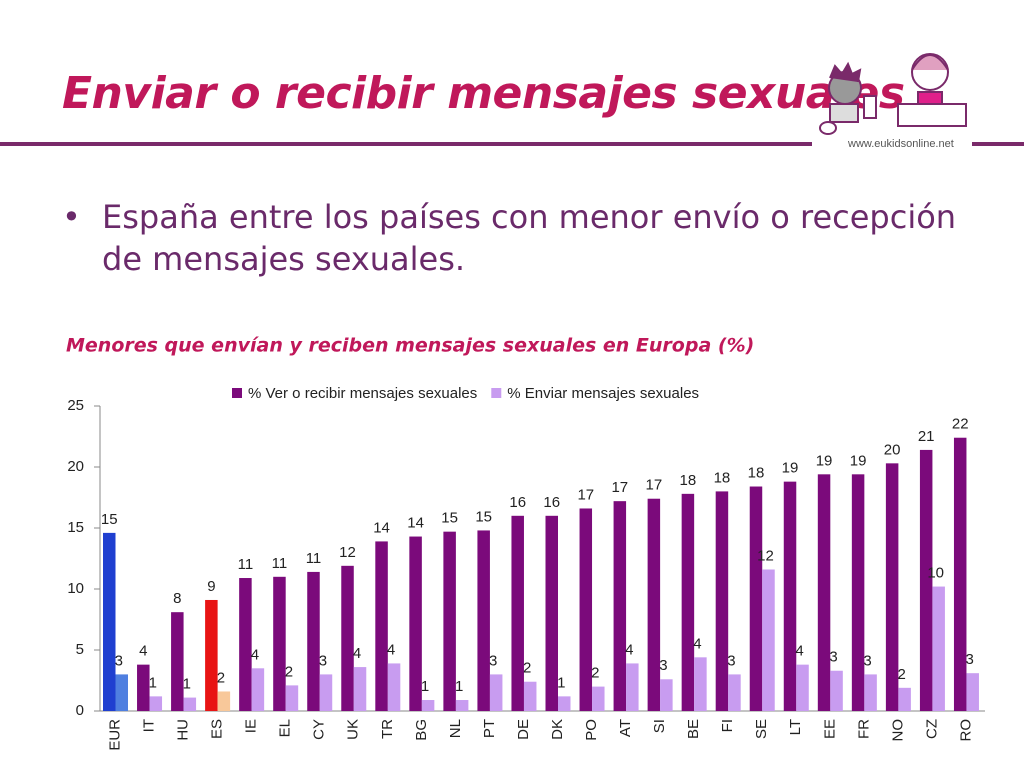 The image size is (1024, 768). What do you see at coordinates (965, 730) in the screenshot?
I see `x-tick-label: RO` at bounding box center [965, 730].